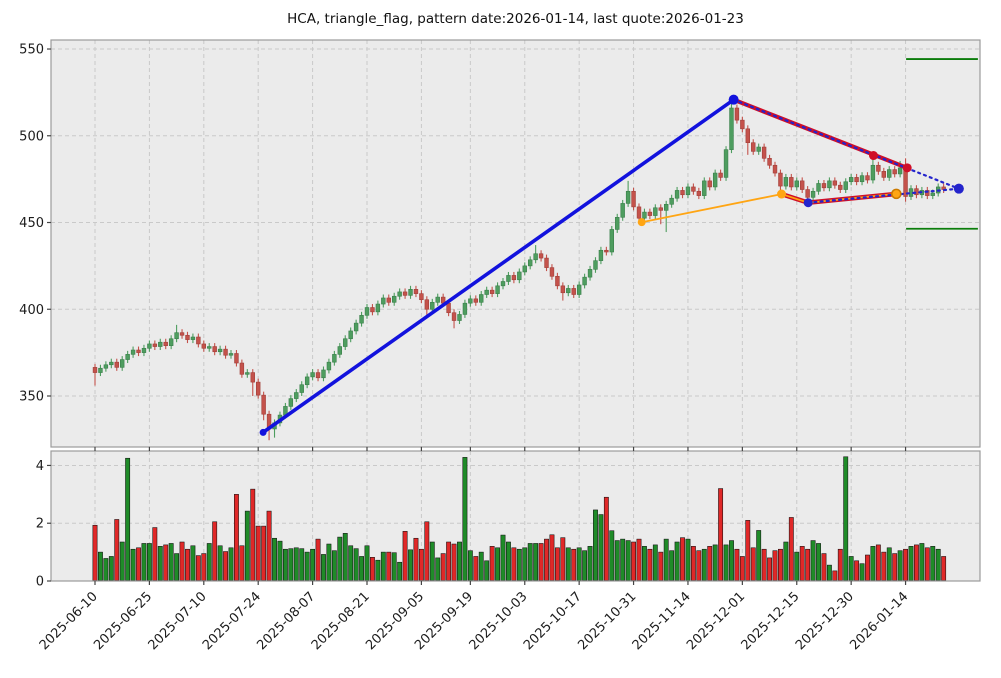 This screenshot has height=678, width=1001. Describe the element at coordinates (40, 524) in the screenshot. I see `volume-tick-label: 2` at that location.